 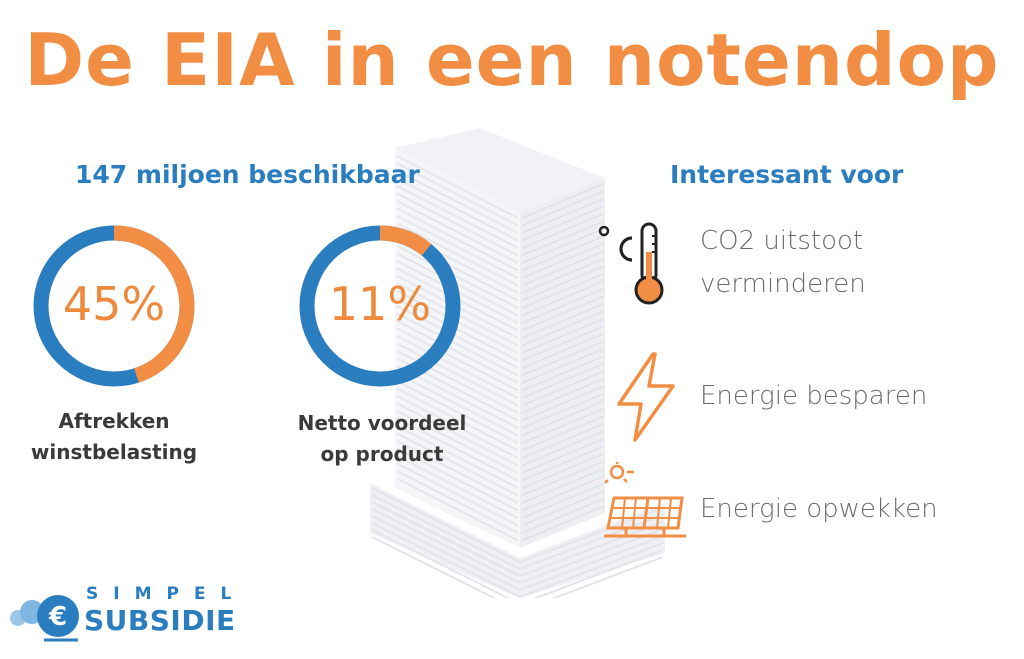 I want to click on solar-panel-icon, so click(x=645, y=500).